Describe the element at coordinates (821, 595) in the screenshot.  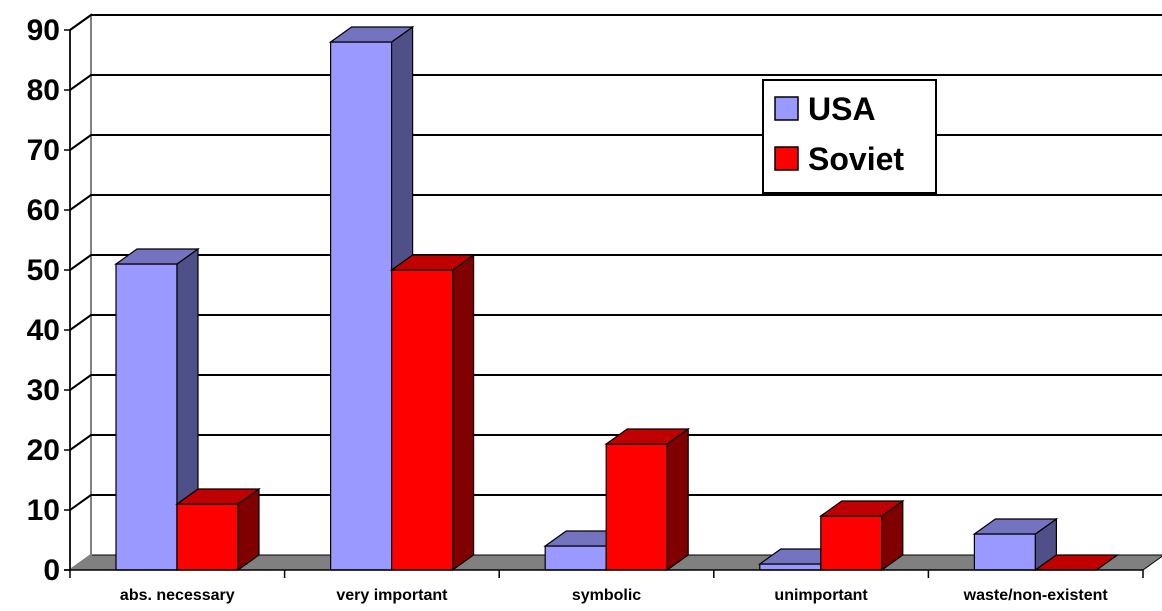
I see `x-tick-label: unimportant` at that location.